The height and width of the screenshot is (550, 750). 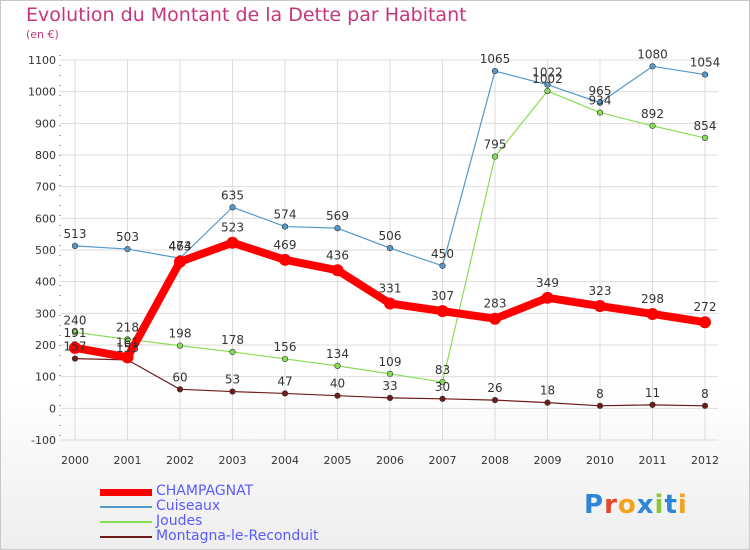 What do you see at coordinates (75, 234) in the screenshot?
I see `data-label: 513` at bounding box center [75, 234].